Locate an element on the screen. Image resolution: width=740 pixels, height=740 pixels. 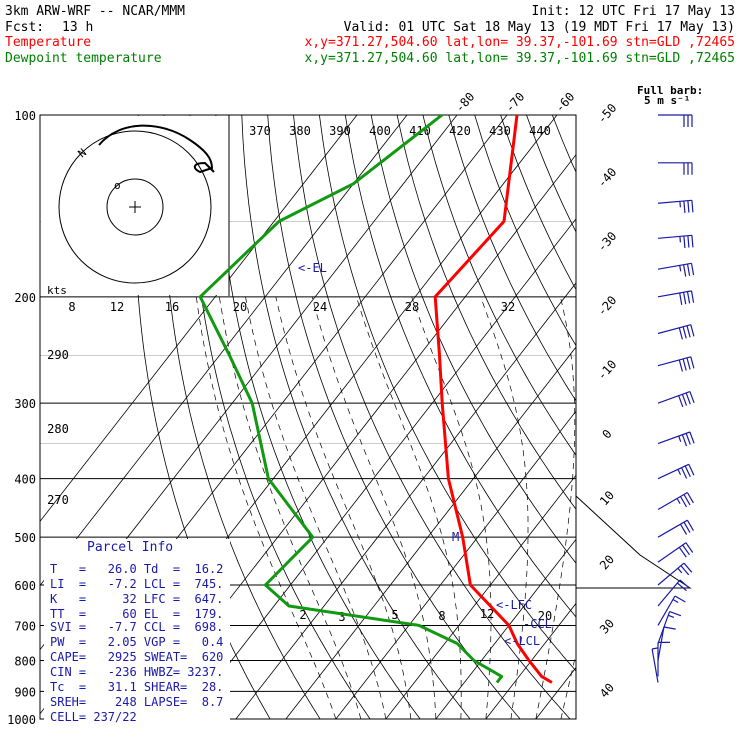
mixing-ratio-label: 32 is located at coordinates (508, 307).